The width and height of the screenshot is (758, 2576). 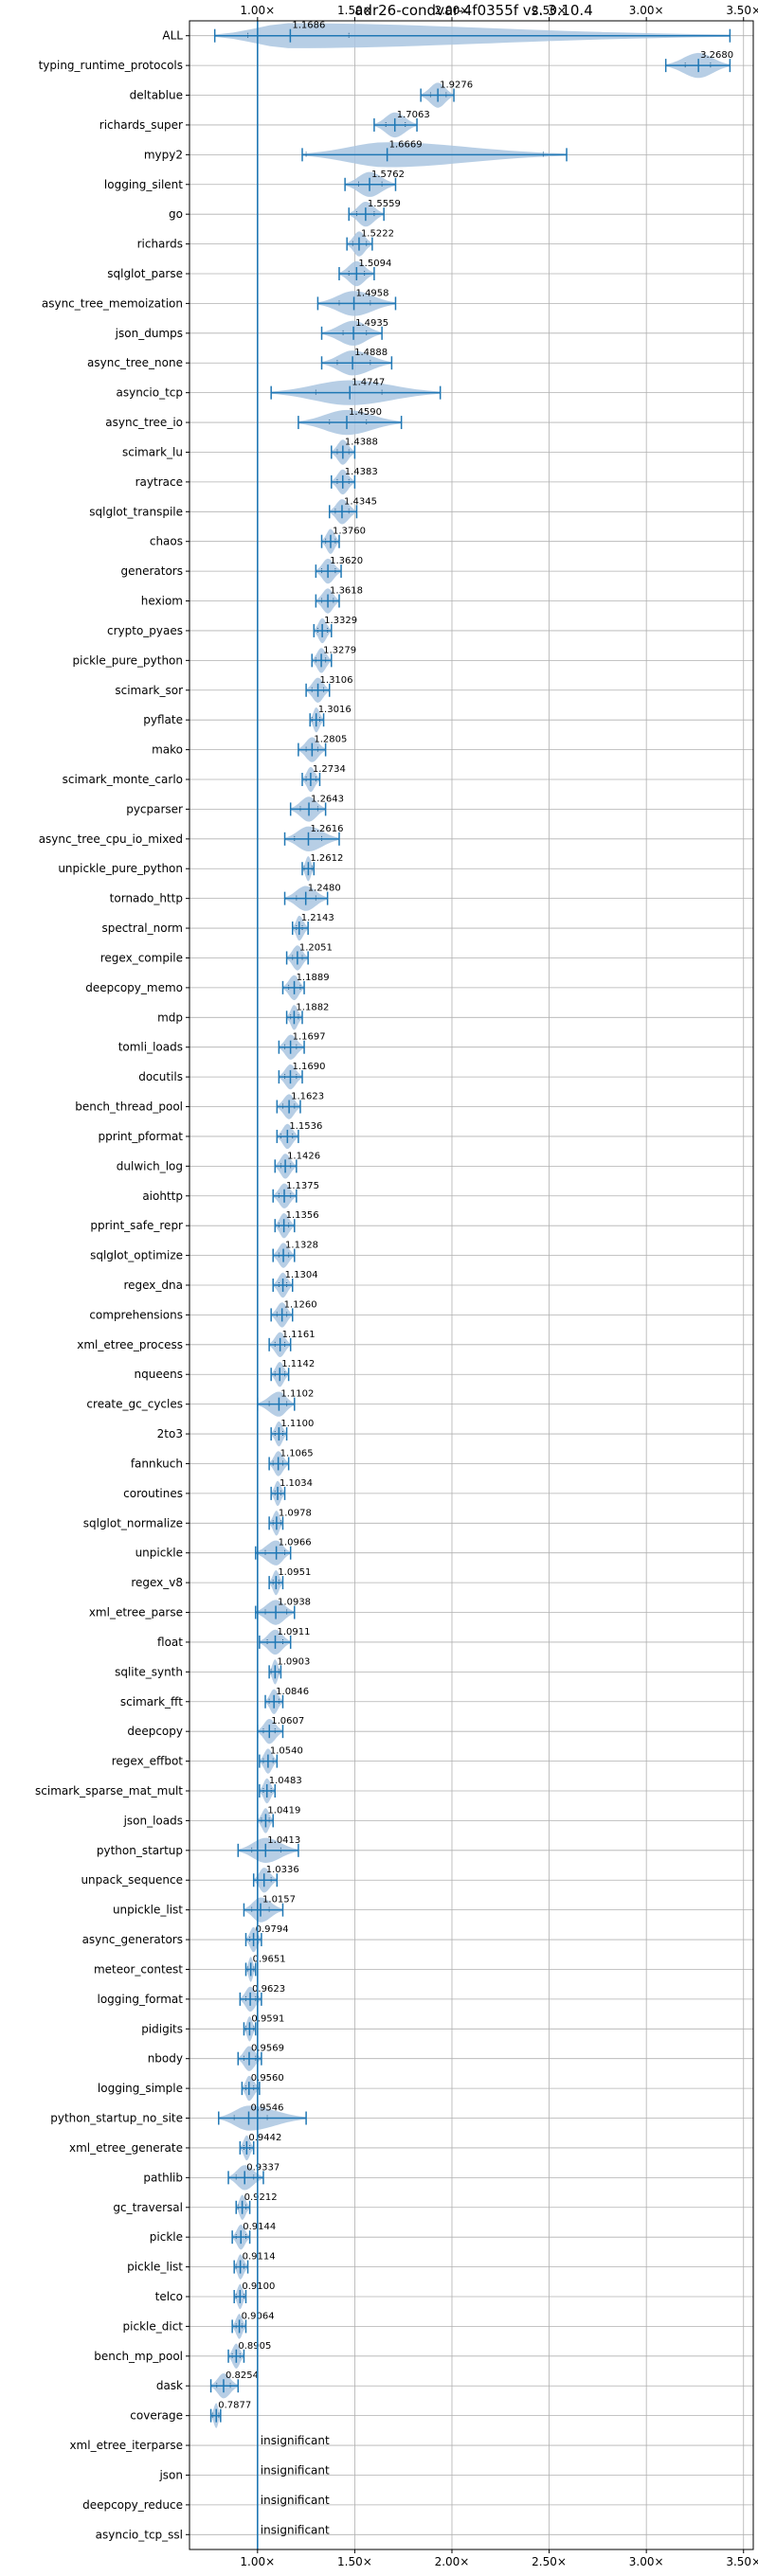 I want to click on benchmark-label: scimark_sparse_mat_mult, so click(x=109, y=1791).